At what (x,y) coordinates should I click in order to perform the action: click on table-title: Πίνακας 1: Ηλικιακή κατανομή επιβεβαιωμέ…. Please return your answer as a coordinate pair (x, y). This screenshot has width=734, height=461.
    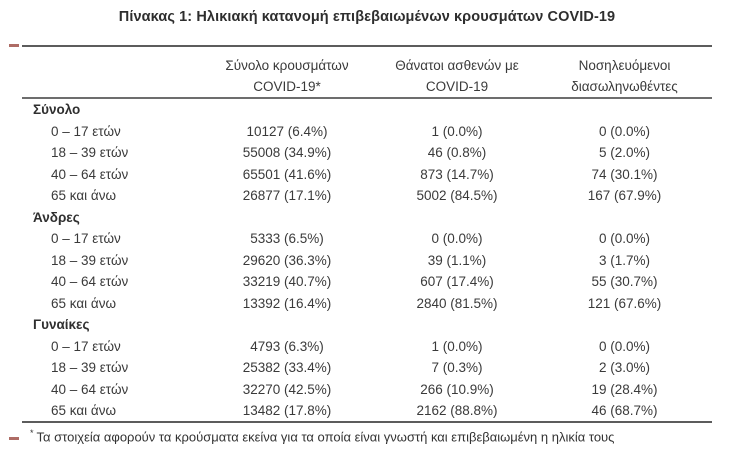
    Looking at the image, I should click on (367, 17).